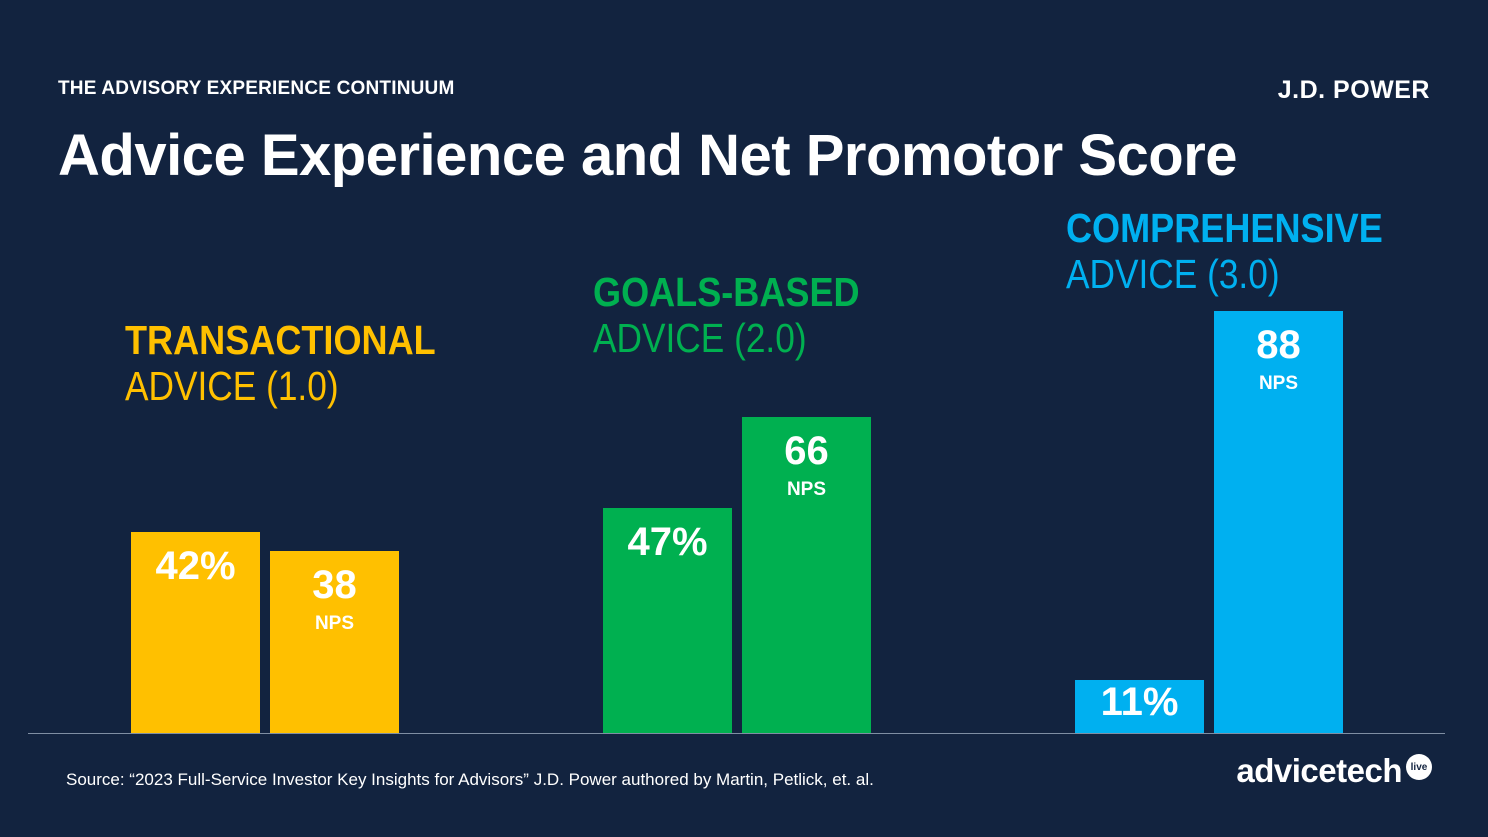 The width and height of the screenshot is (1488, 837). Describe the element at coordinates (1278, 522) in the screenshot. I see `bar-comprehensive-nps: 88 NPS` at that location.